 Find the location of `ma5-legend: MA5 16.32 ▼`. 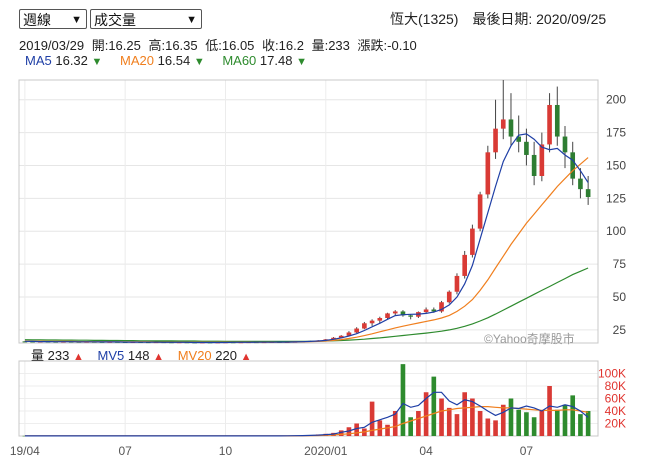

ma5-legend: MA5 16.32 ▼ is located at coordinates (64, 60).